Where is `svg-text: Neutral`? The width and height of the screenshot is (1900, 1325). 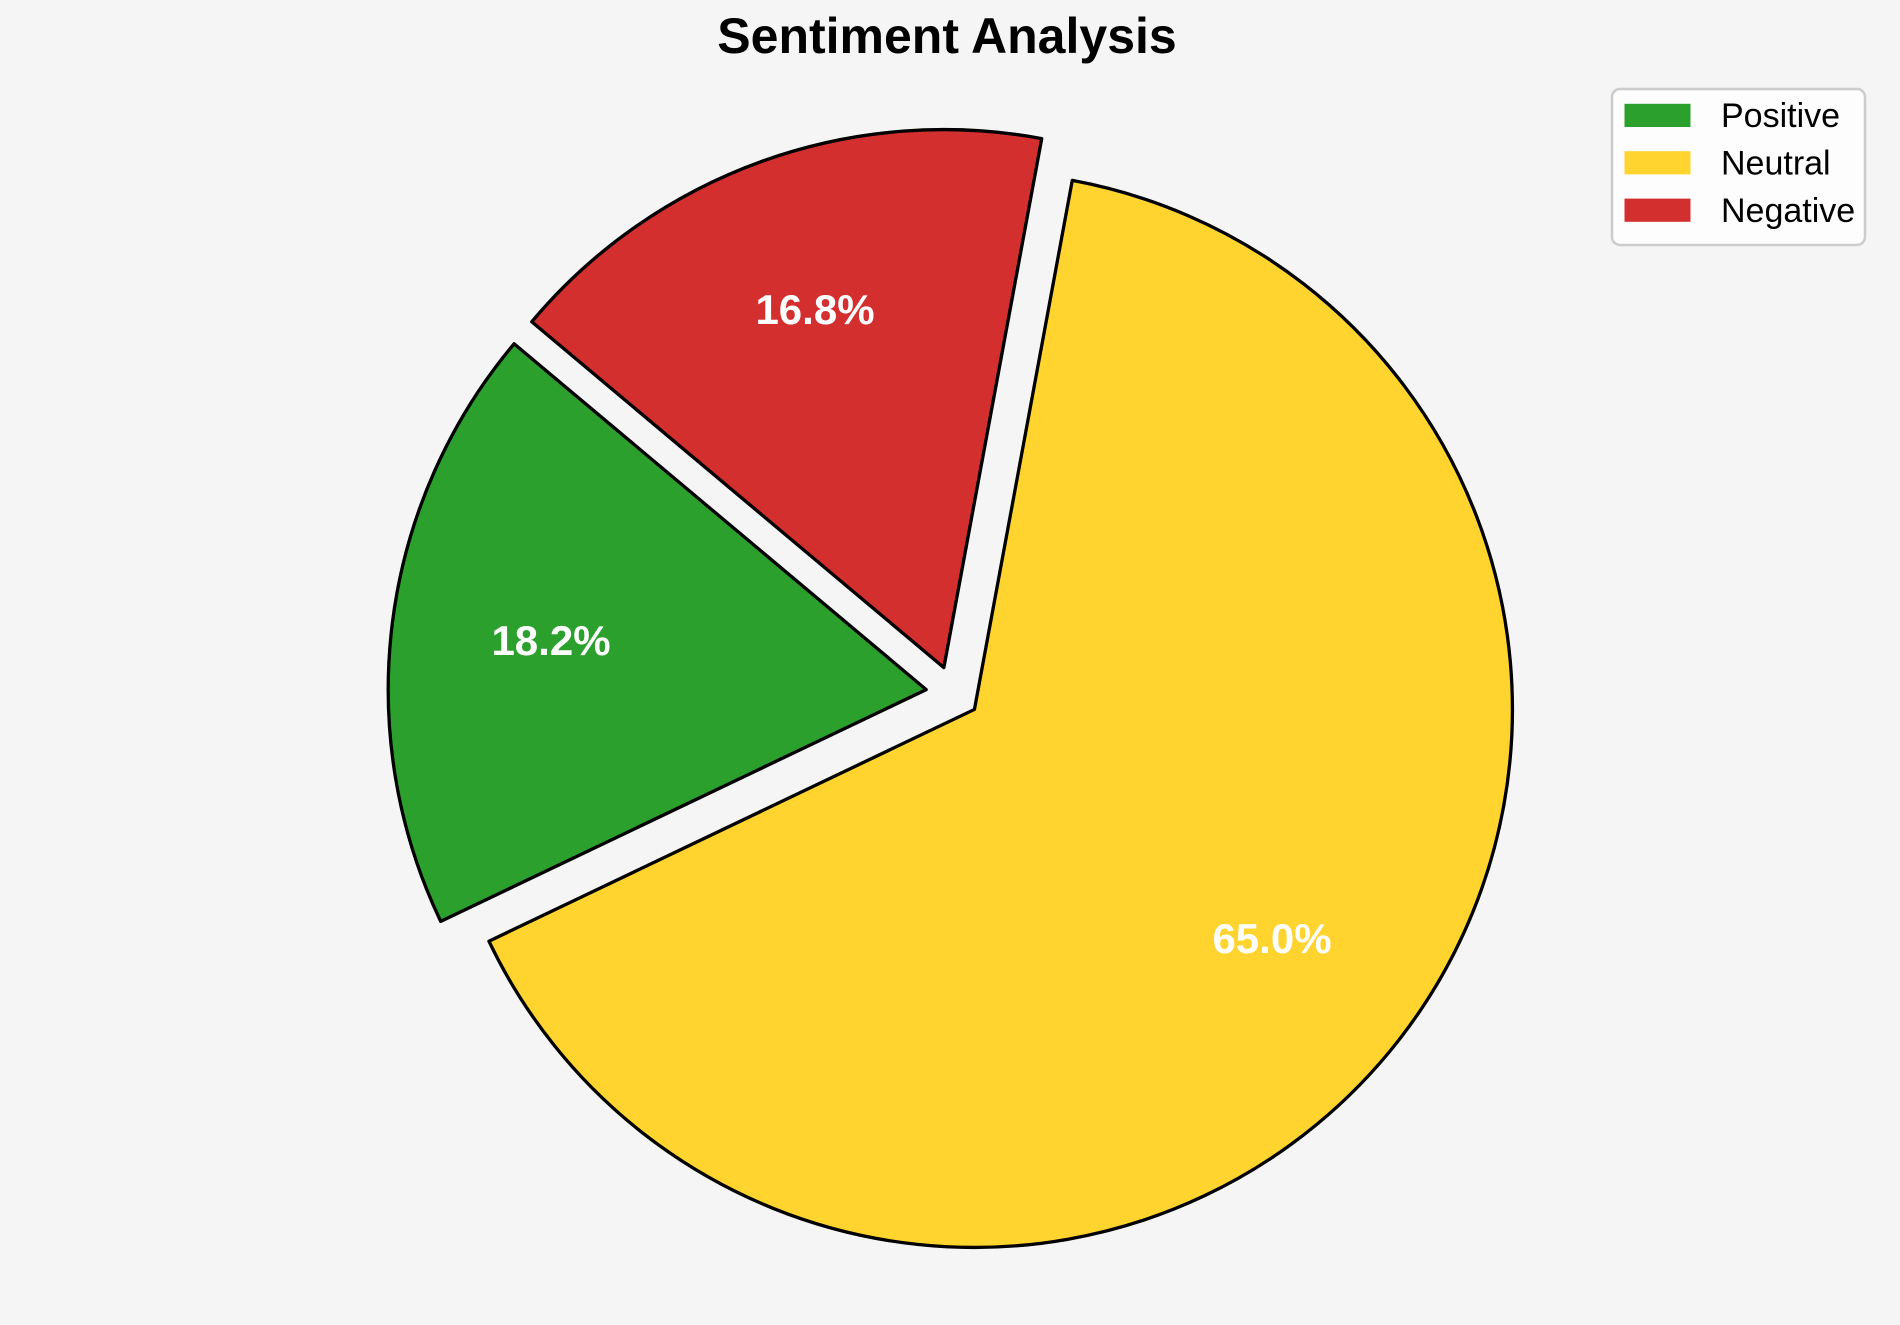 svg-text: Neutral is located at coordinates (1776, 163).